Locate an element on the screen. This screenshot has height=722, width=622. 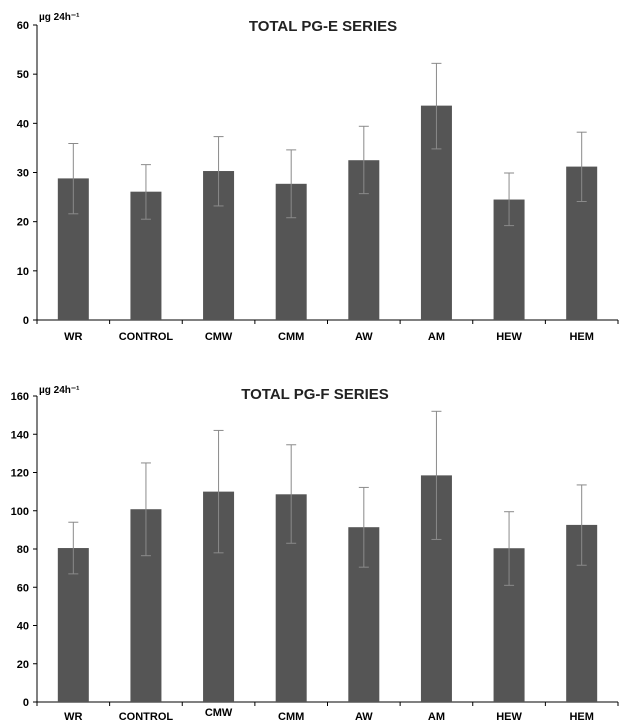
chart-title: TOTAL PG-F SERIES is located at coordinates (315, 394).